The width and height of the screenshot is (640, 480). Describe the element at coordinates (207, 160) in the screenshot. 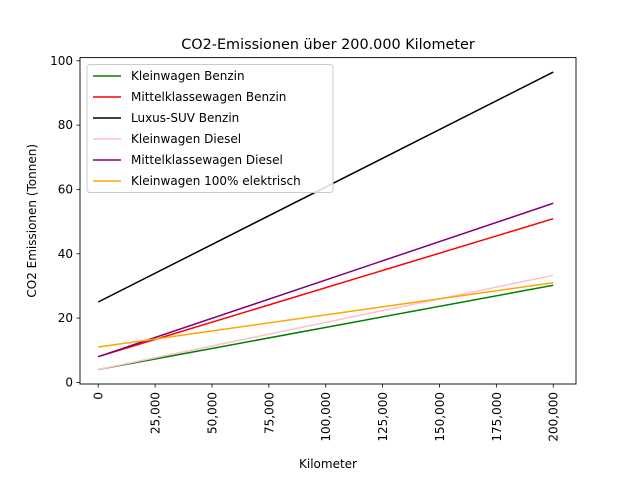

I see `legend-label: Mittelklassewagen Diesel` at that location.